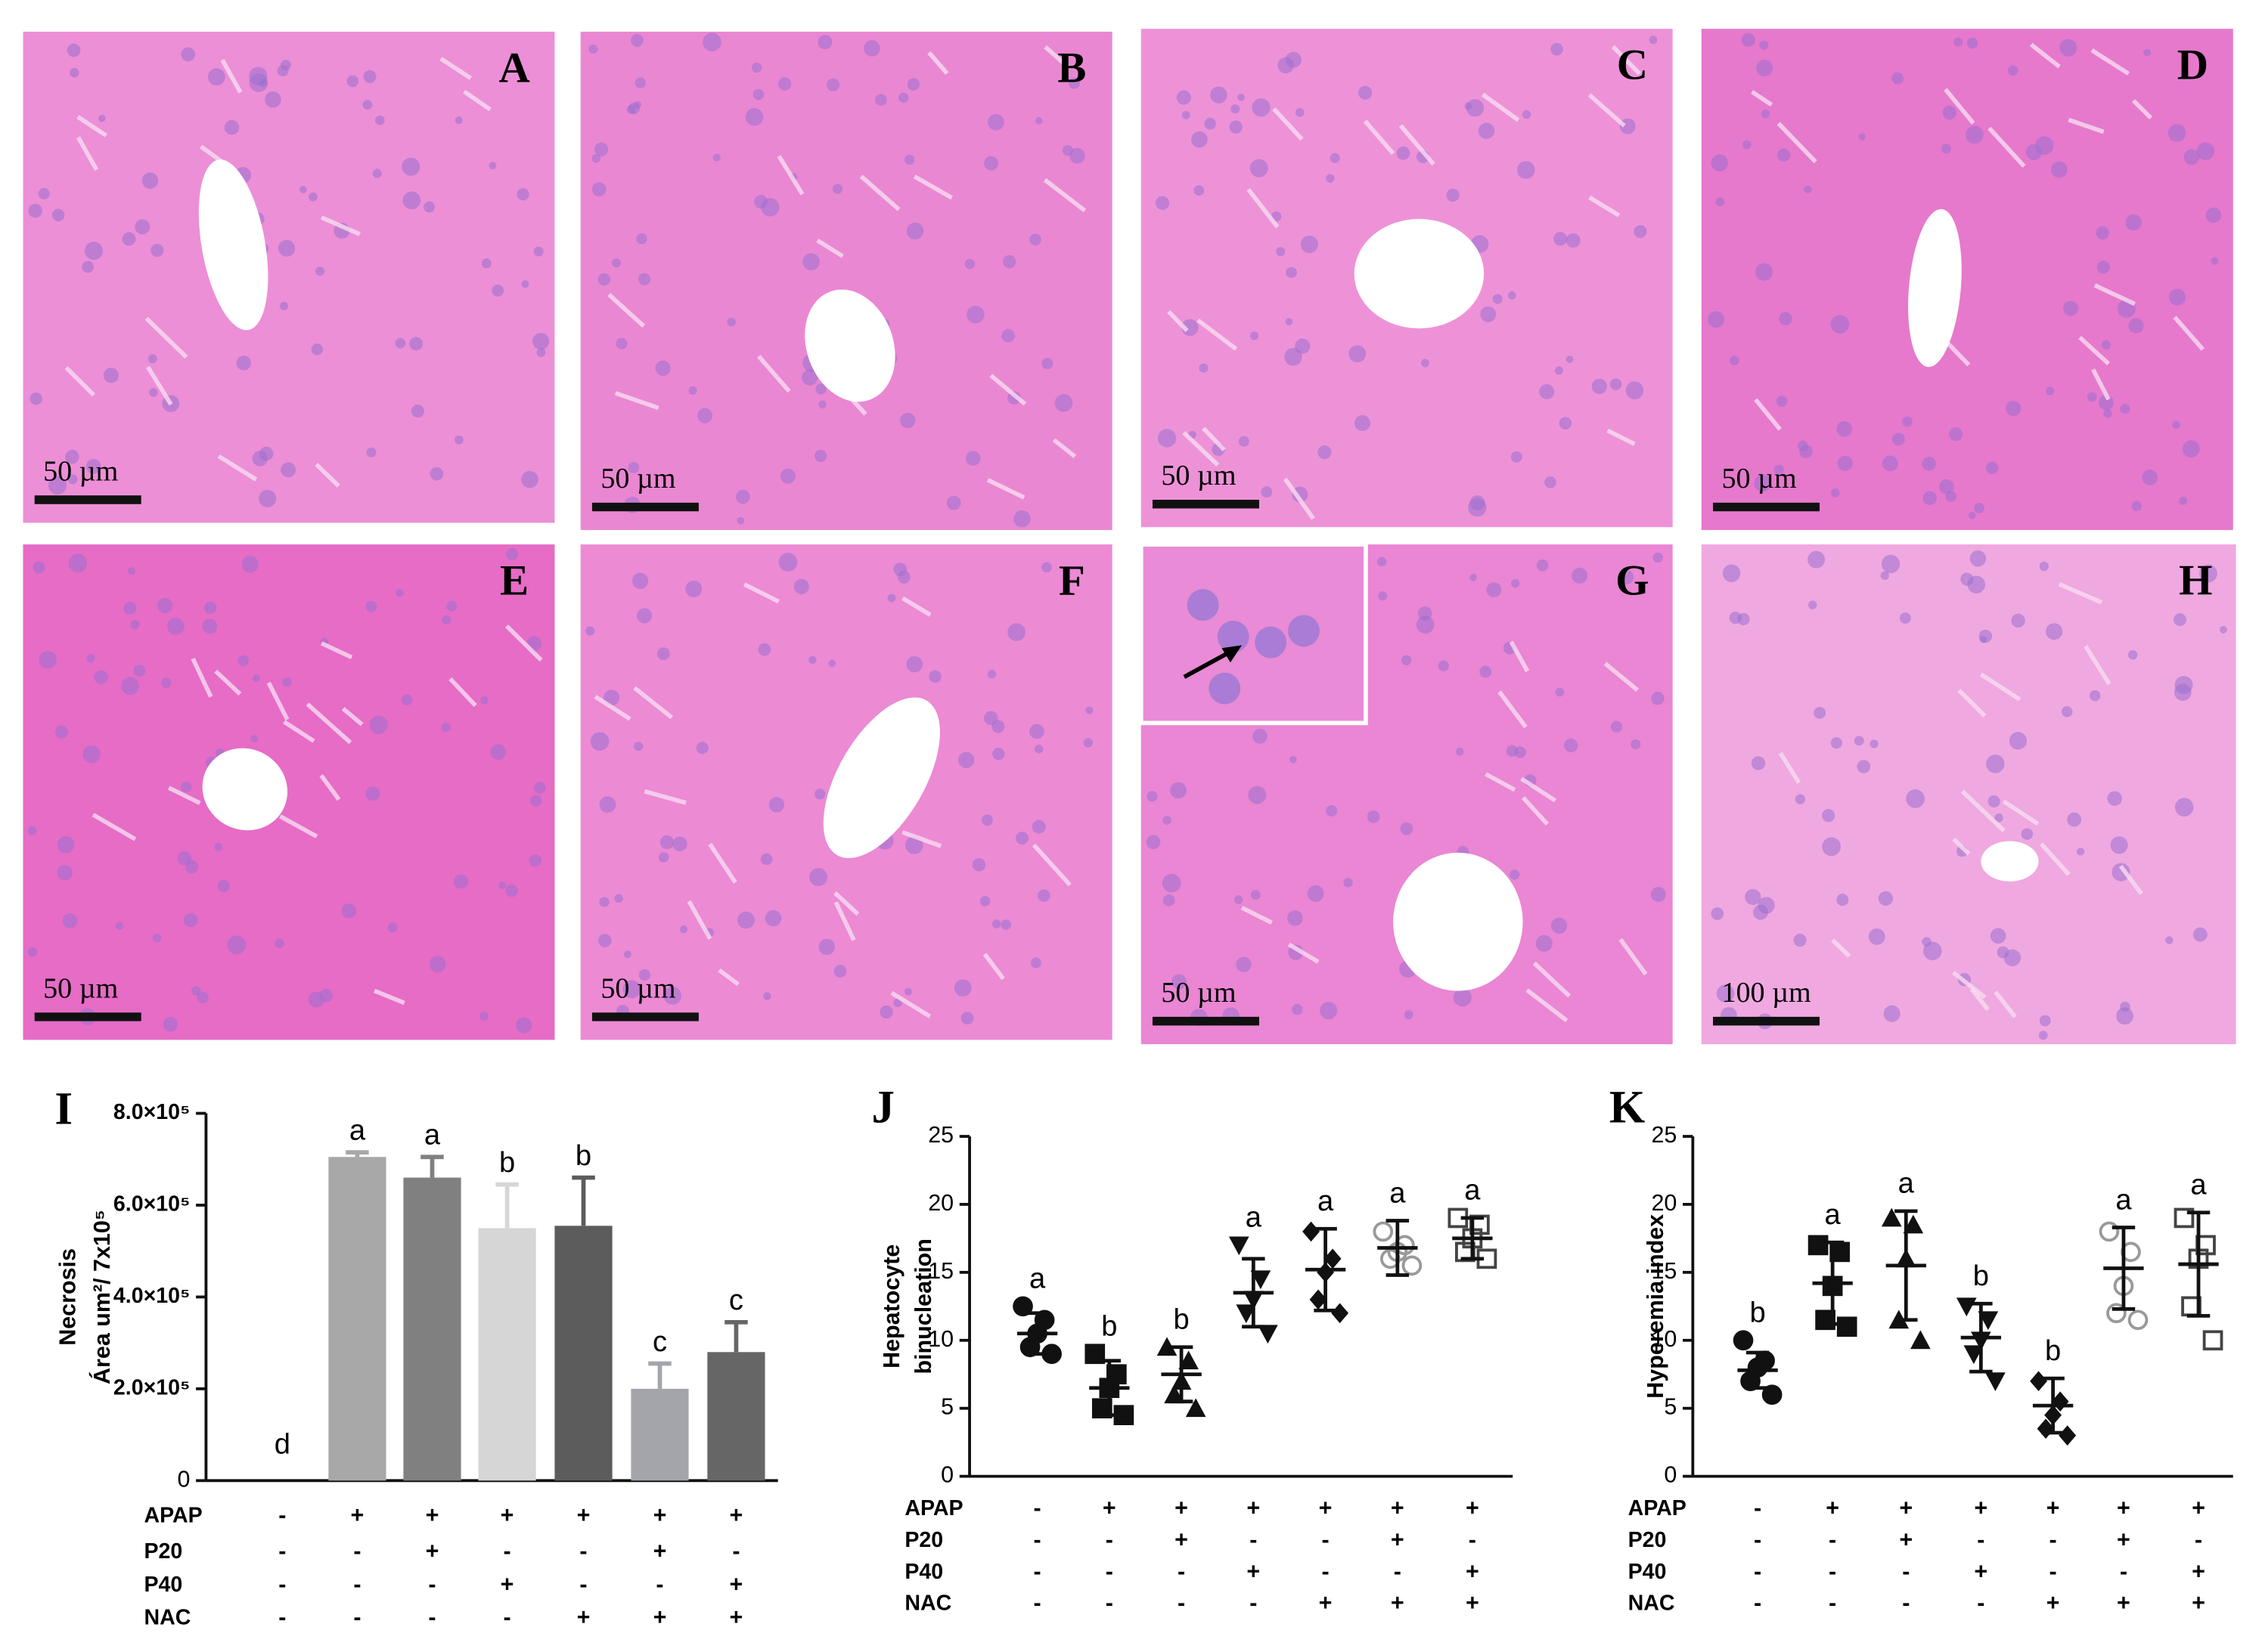 This screenshot has width=2259, height=1652. Describe the element at coordinates (67, 1297) in the screenshot. I see `y-axis-label: Necrosis` at that location.